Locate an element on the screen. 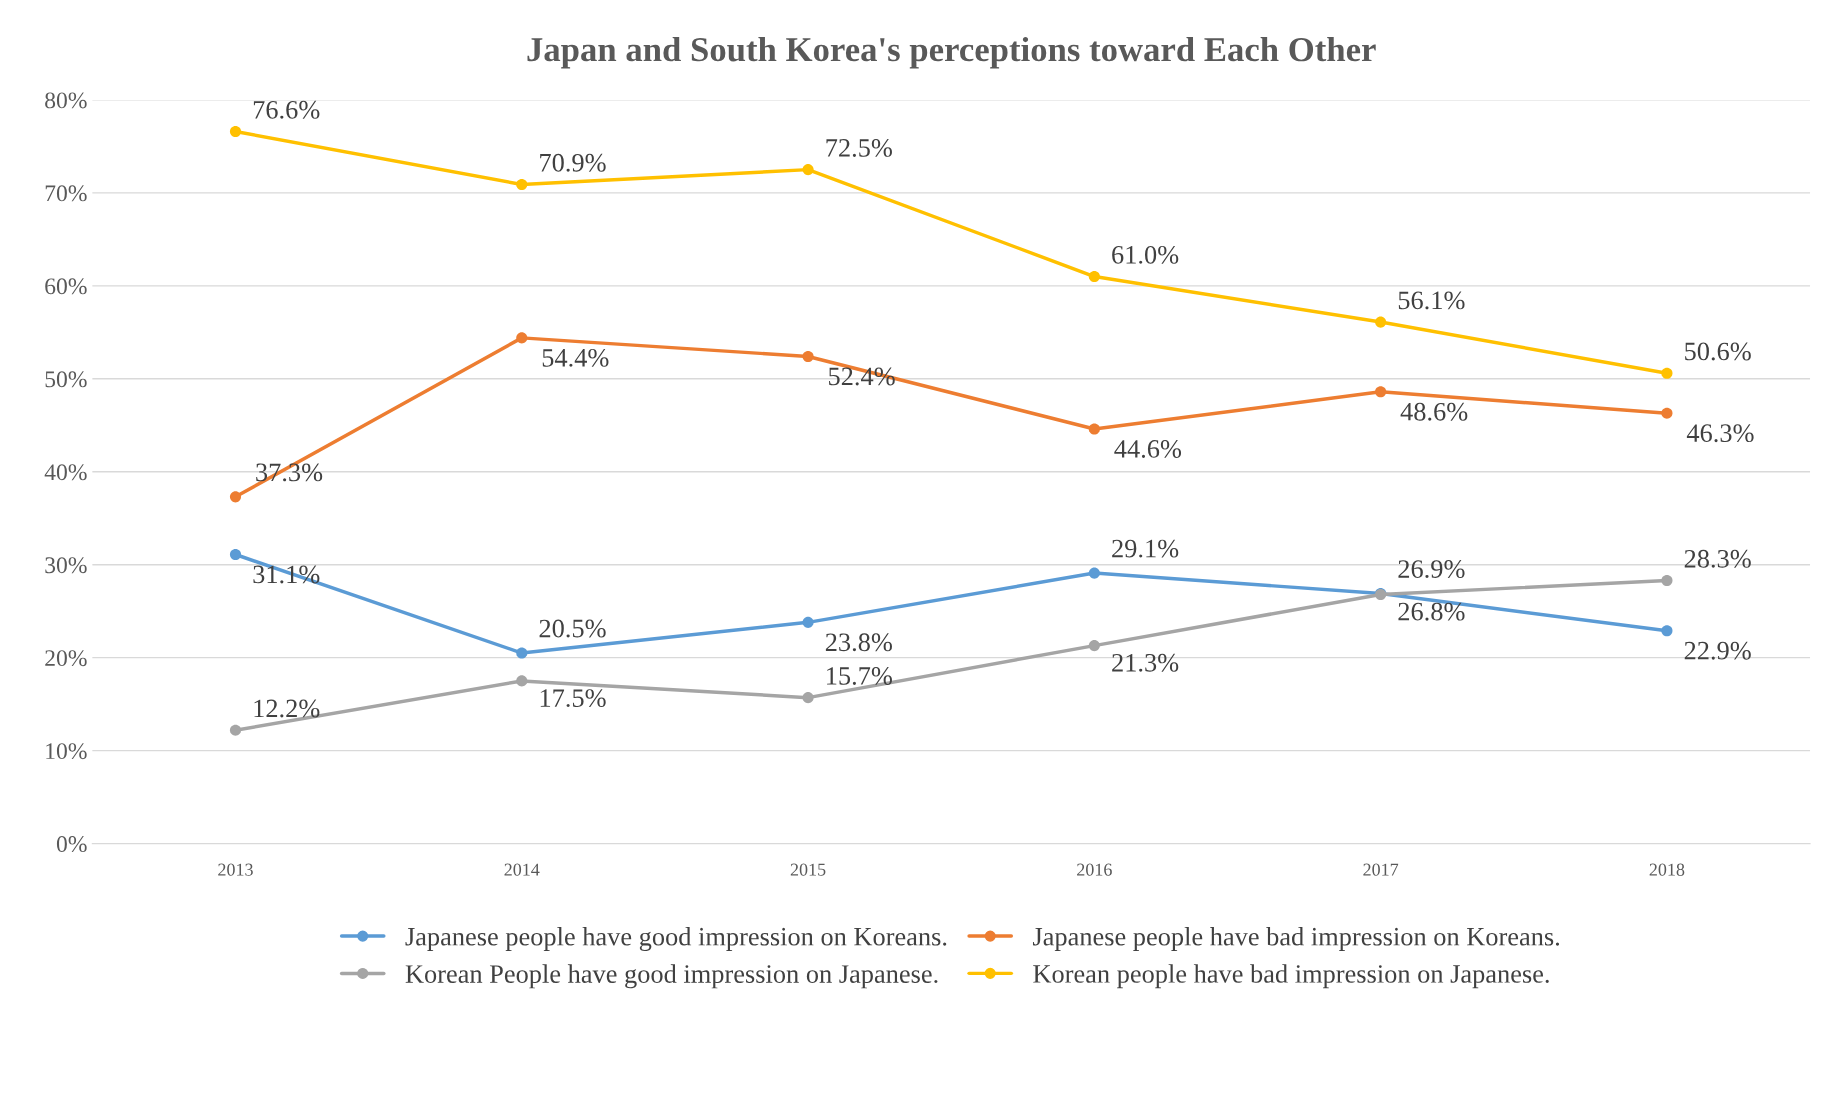 The width and height of the screenshot is (1847, 1110). data-label: 70.9% is located at coordinates (573, 162).